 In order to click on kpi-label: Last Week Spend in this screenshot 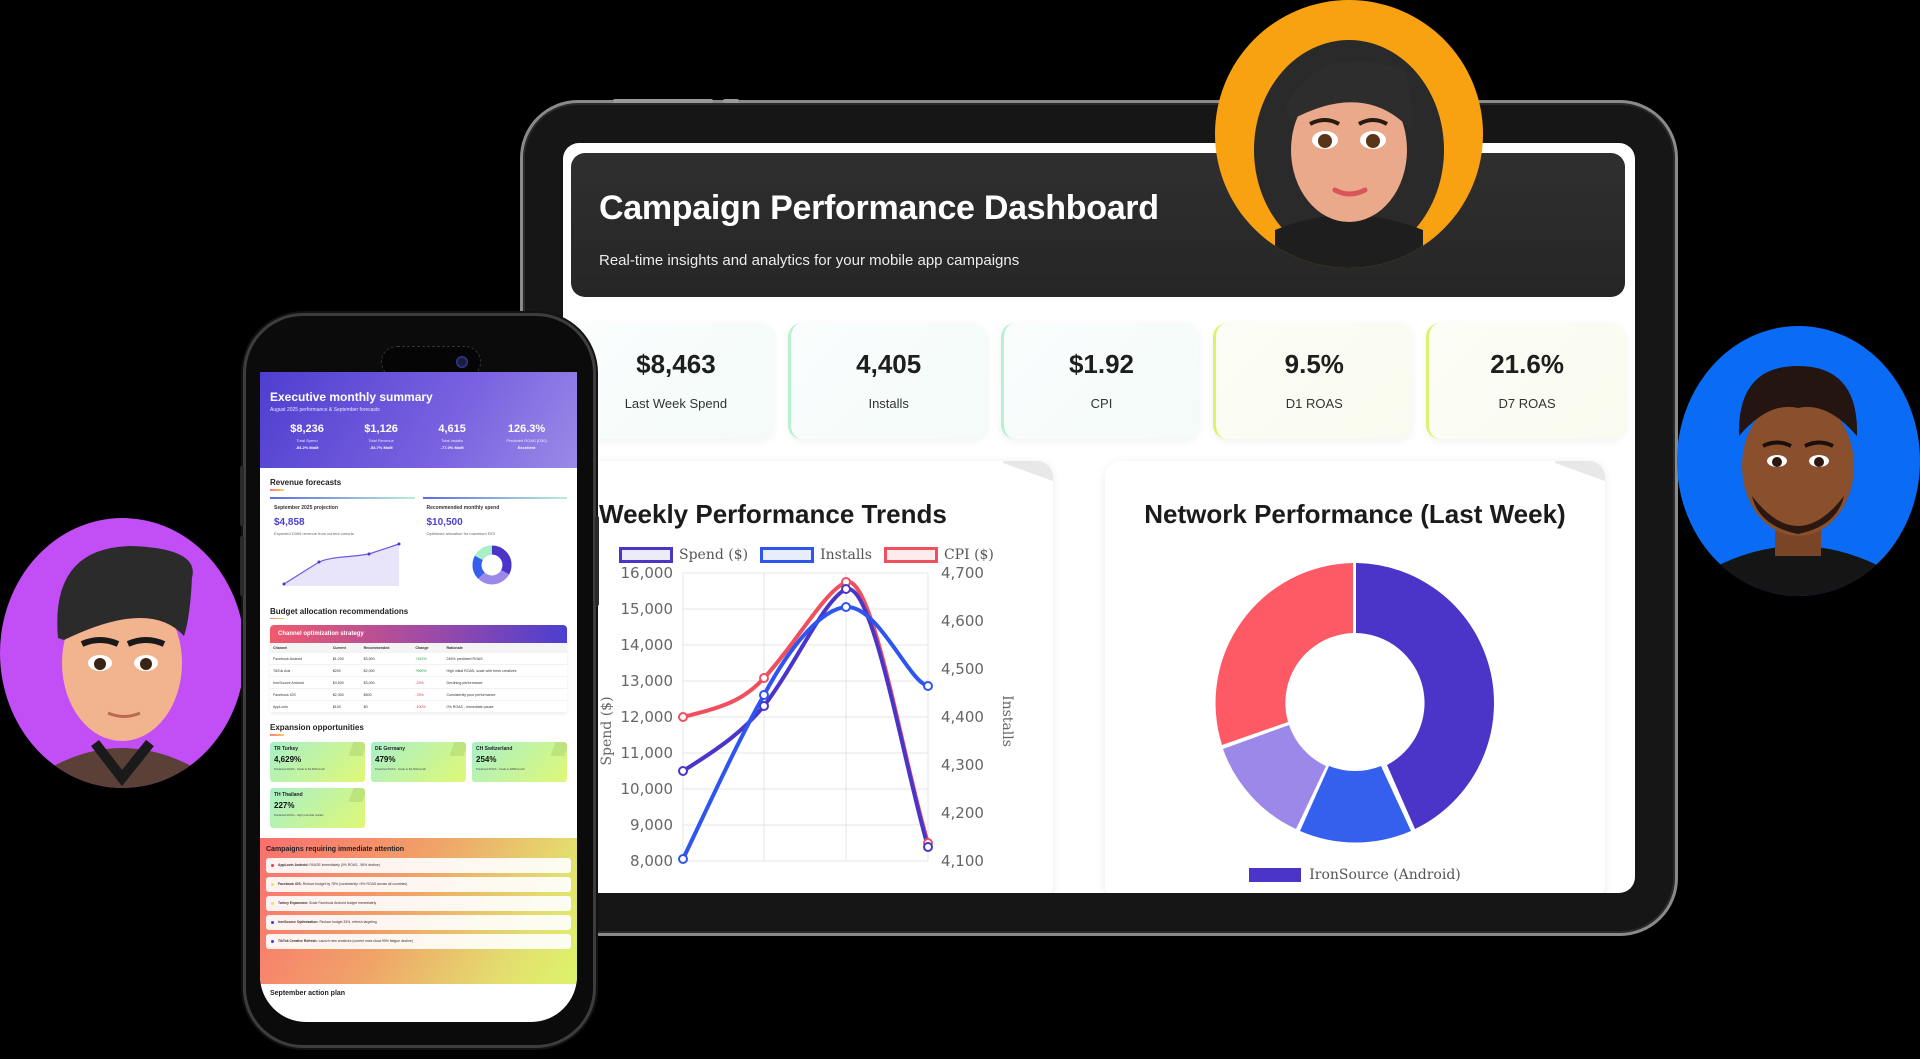, I will do `click(676, 403)`.